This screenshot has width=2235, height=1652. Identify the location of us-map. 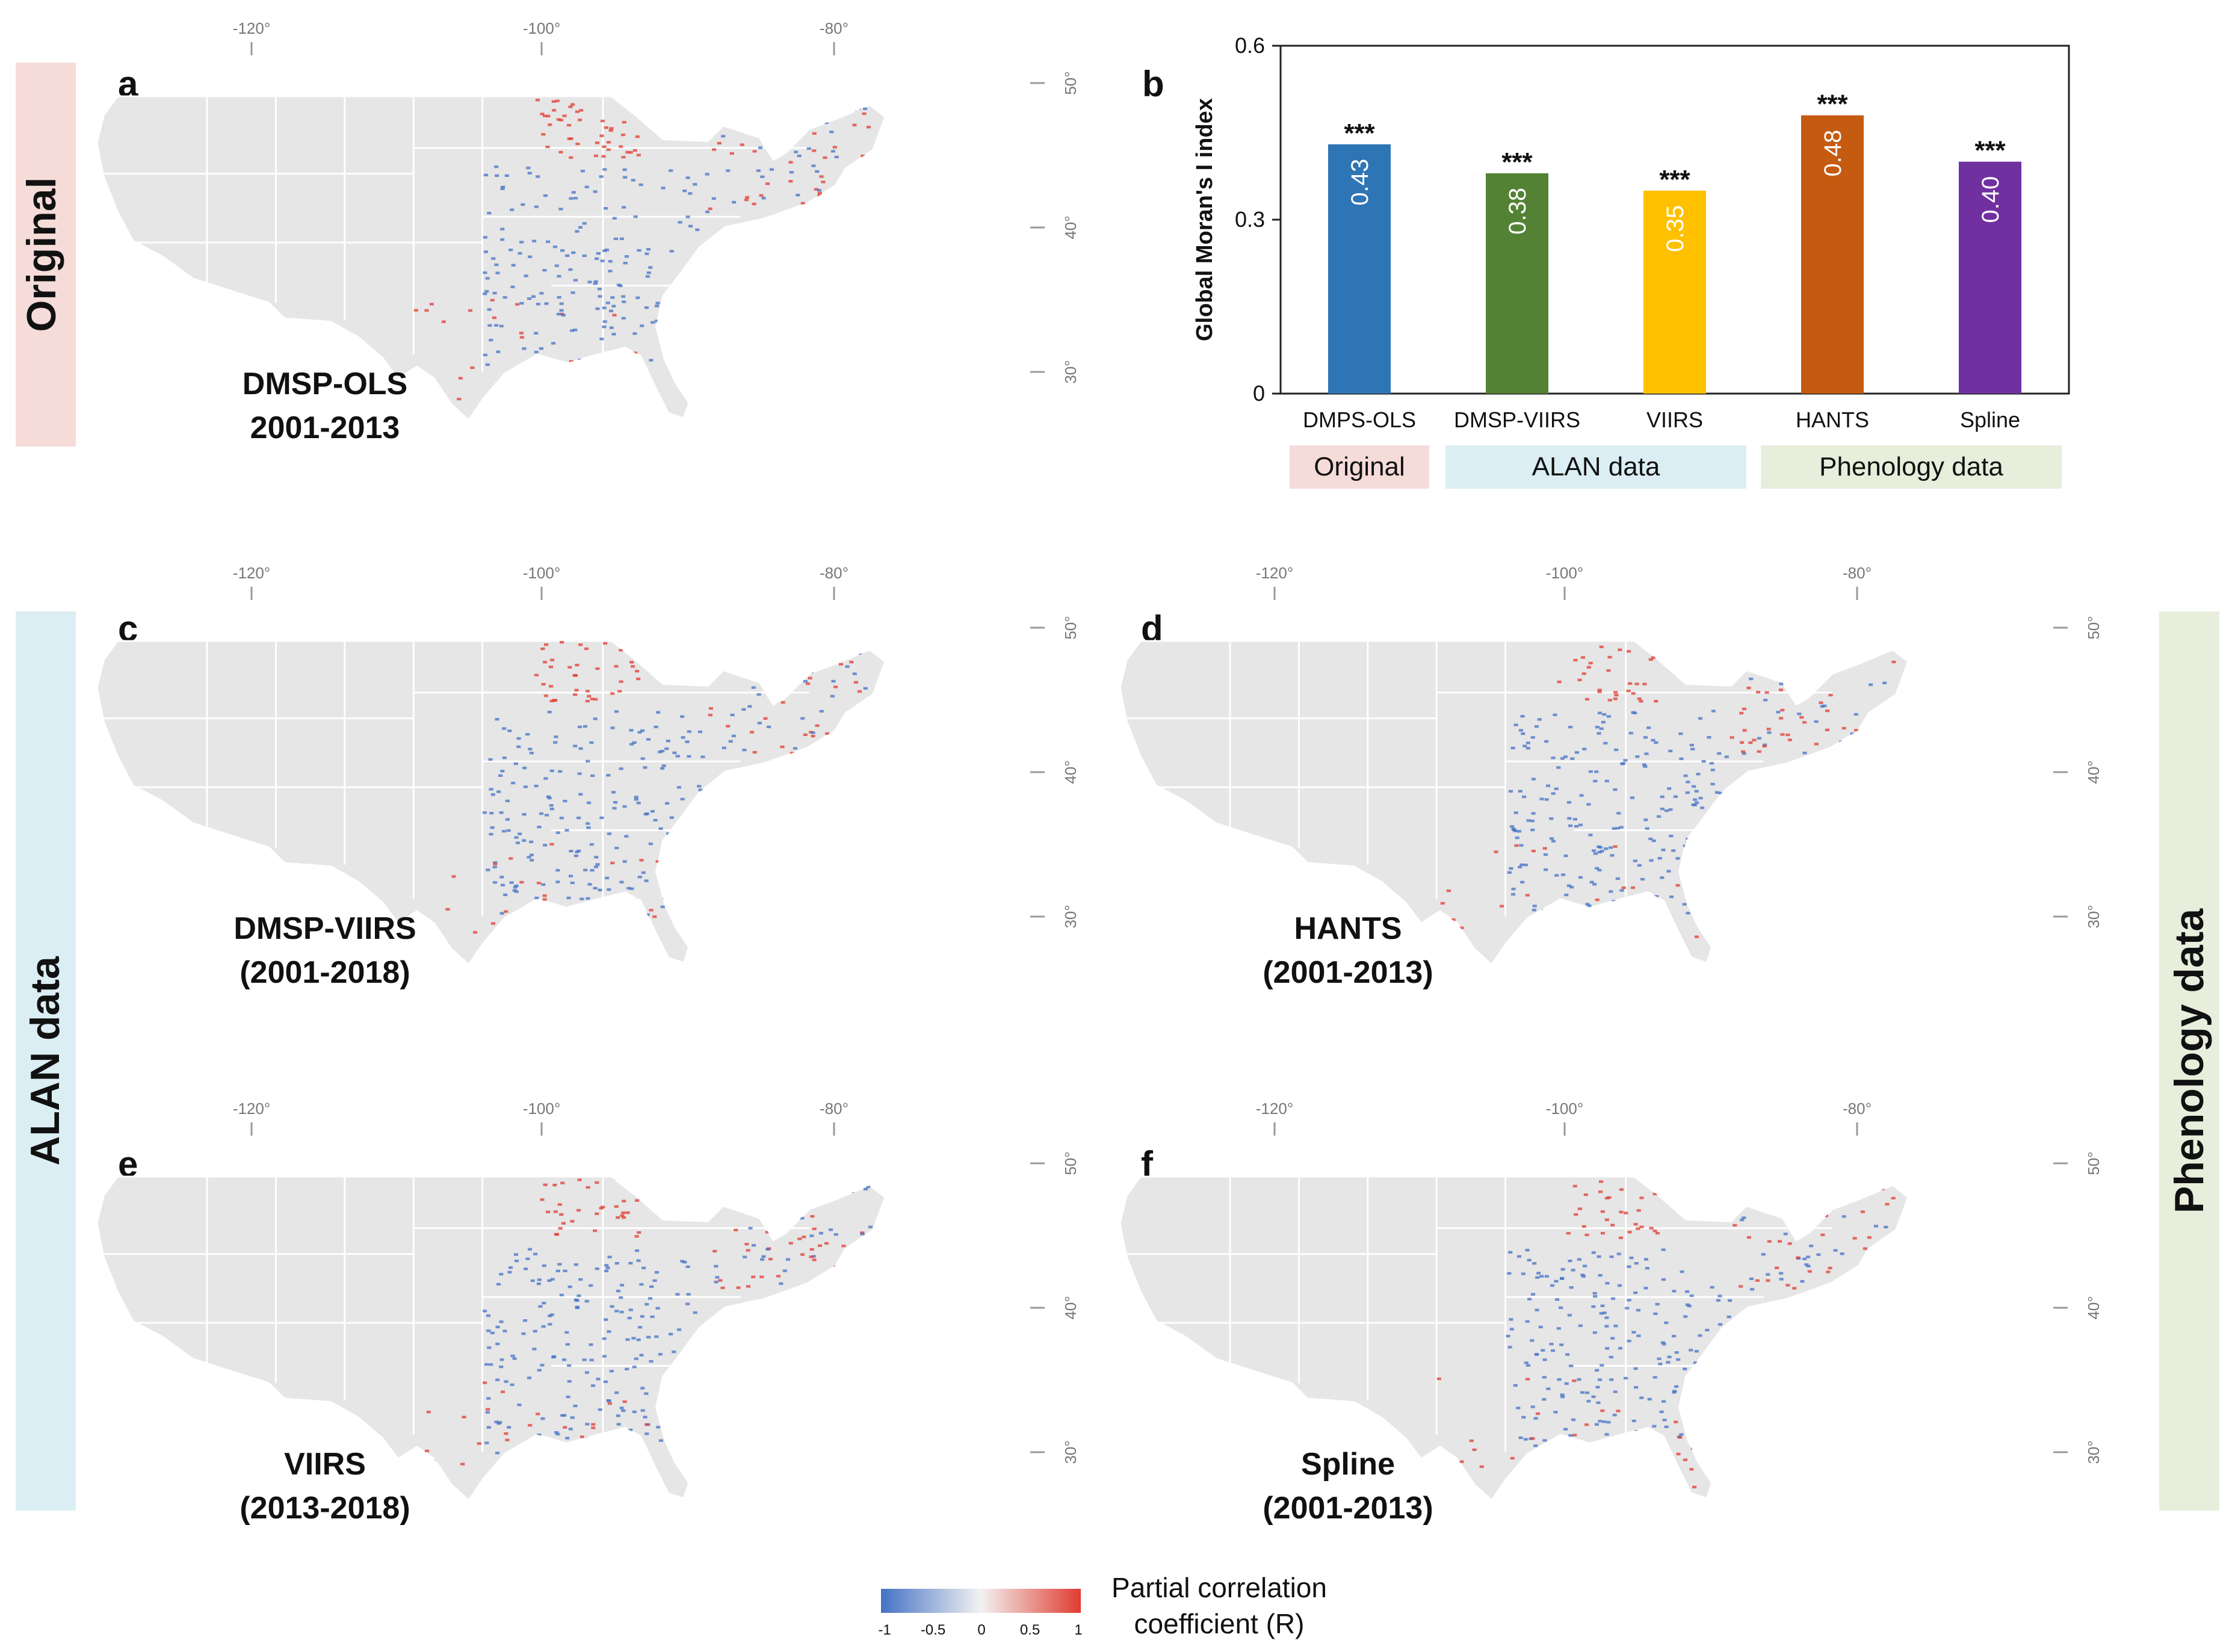
(491, 258).